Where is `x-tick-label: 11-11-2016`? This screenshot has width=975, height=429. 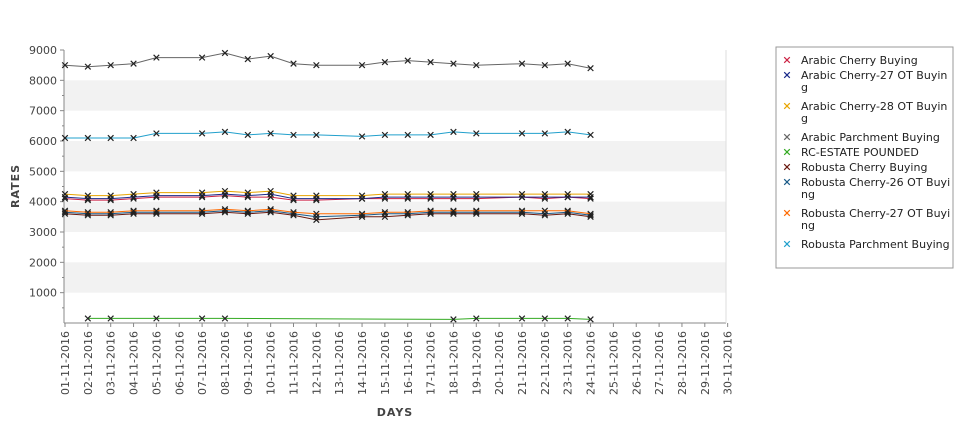 x-tick-label: 11-11-2016 is located at coordinates (294, 363).